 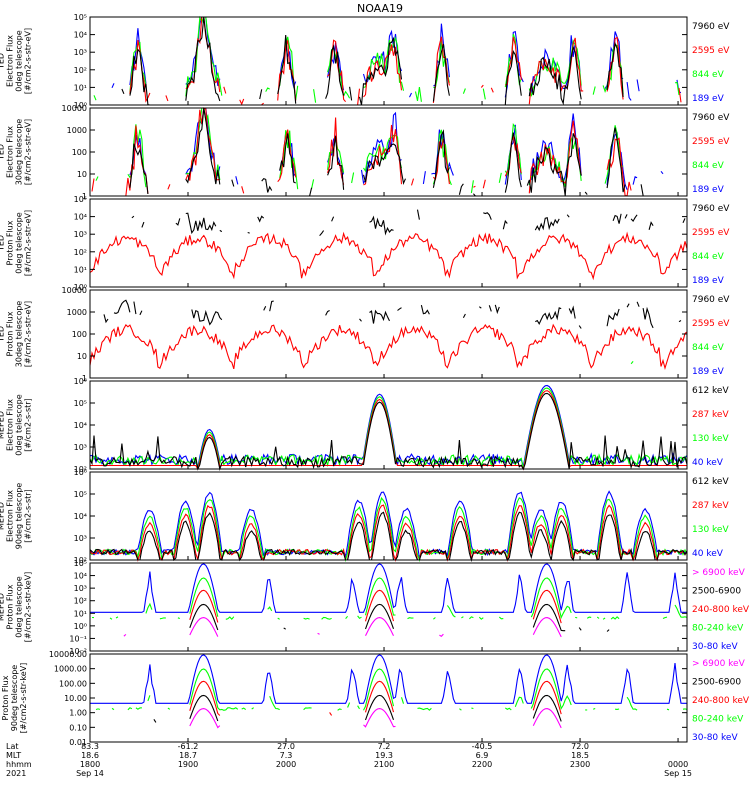 I want to click on x-axis-tick-label: 2100, so click(x=384, y=764).